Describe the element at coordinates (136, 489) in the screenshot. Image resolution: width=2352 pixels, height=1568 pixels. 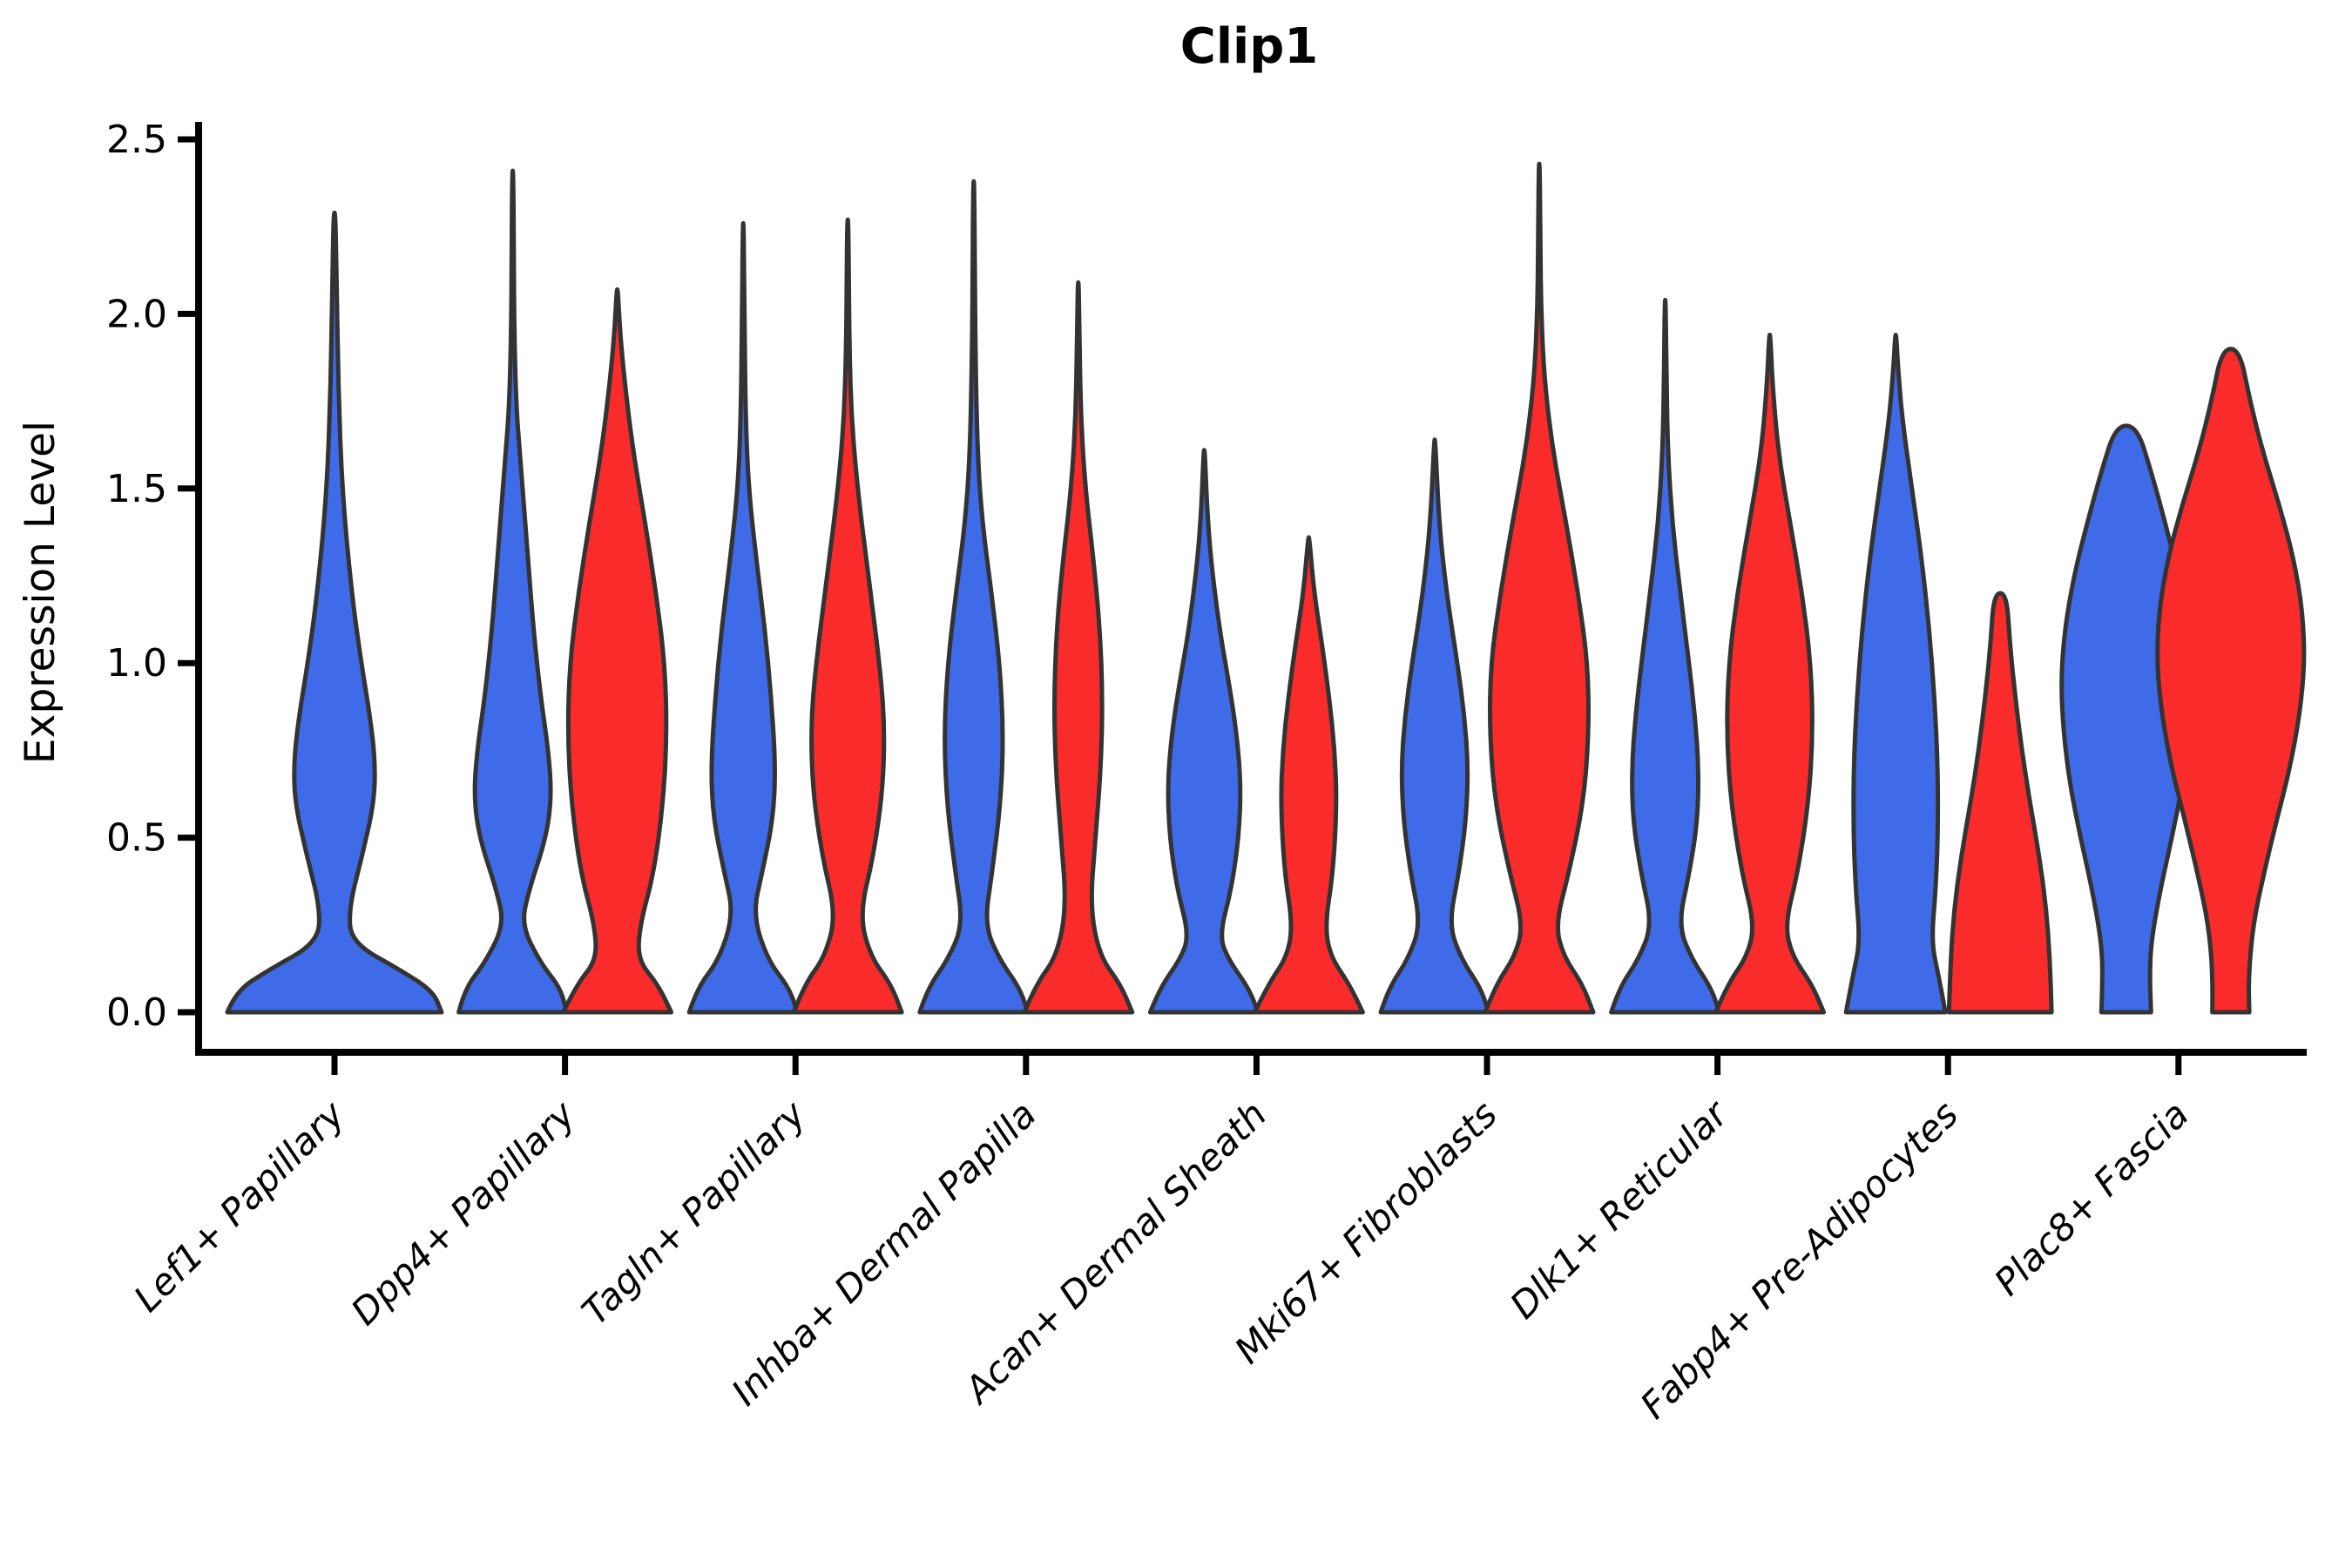
I see `y-tick-label: 1.5` at that location.